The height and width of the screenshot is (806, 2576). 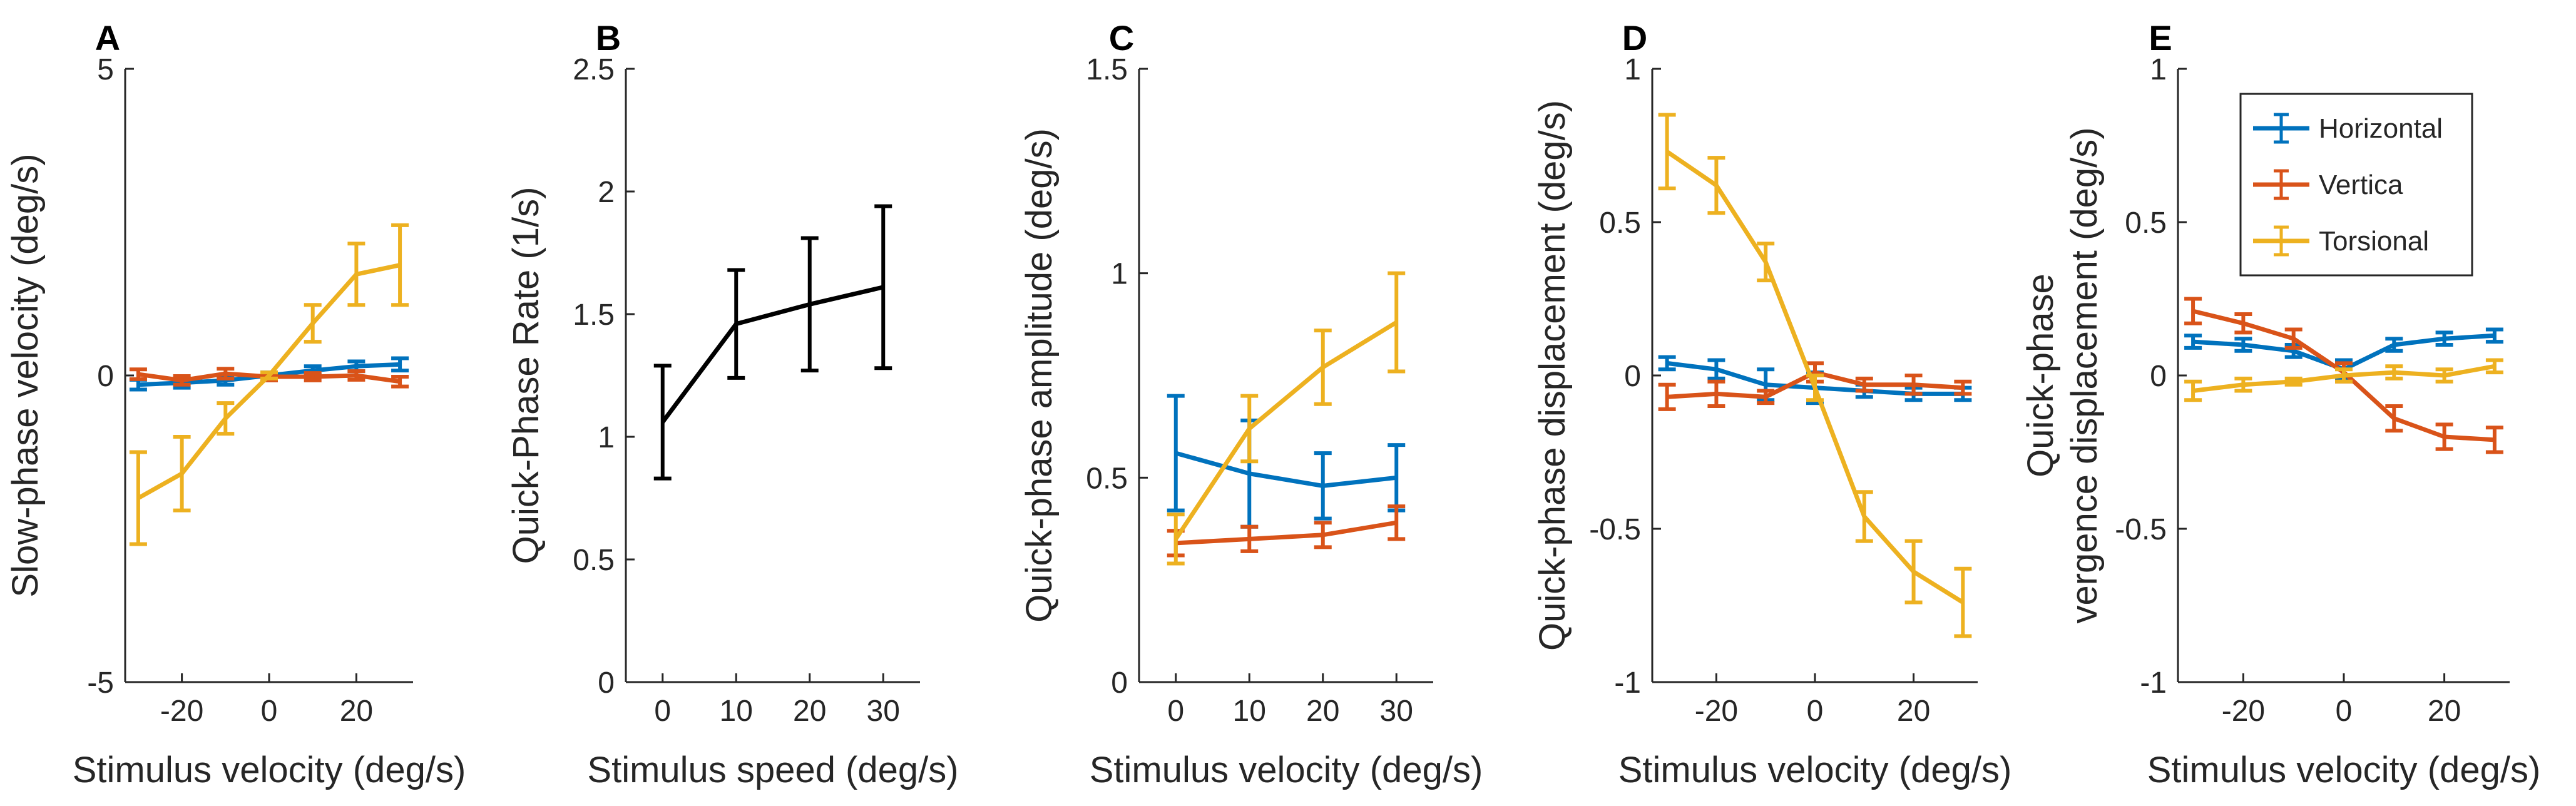 I want to click on panel-letter: A, so click(x=108, y=38).